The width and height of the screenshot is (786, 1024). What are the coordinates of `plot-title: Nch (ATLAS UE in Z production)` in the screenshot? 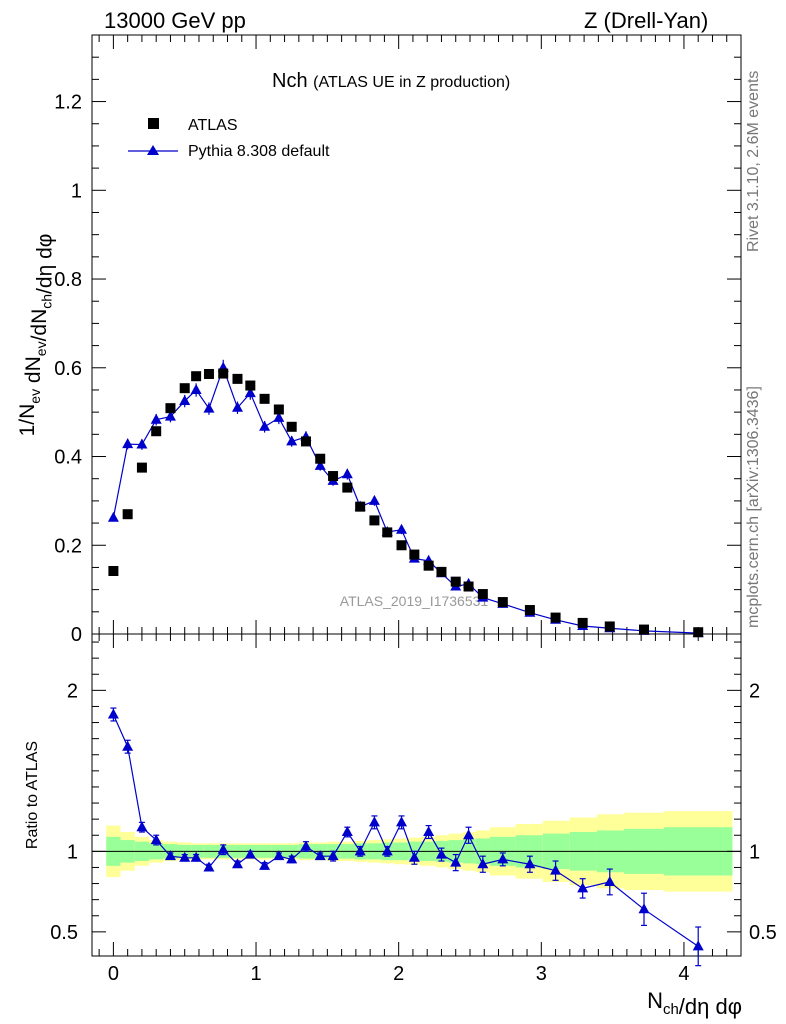 It's located at (391, 81).